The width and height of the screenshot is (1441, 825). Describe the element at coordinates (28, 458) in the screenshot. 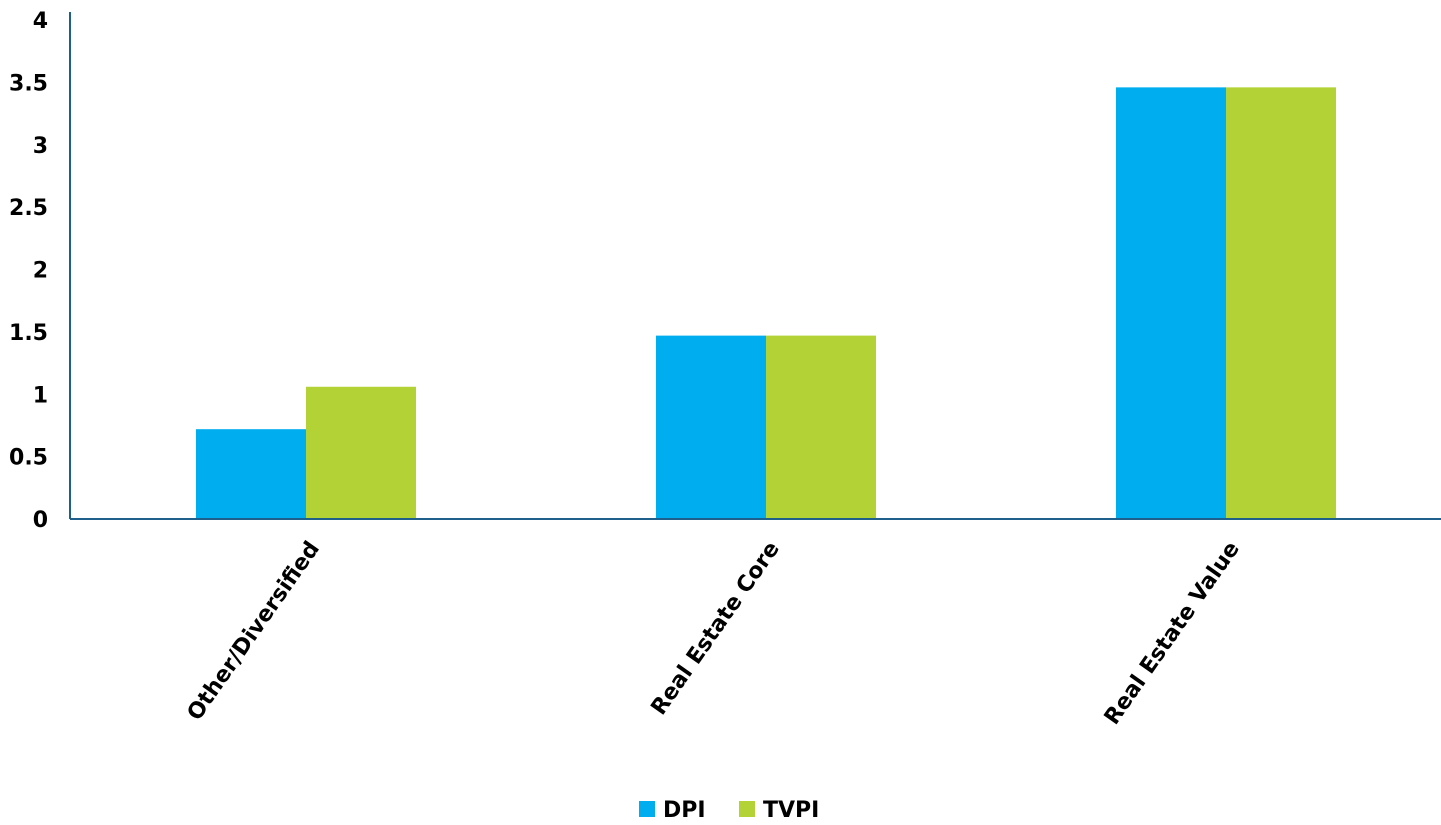

I see `y-tick-label: 0.5` at that location.